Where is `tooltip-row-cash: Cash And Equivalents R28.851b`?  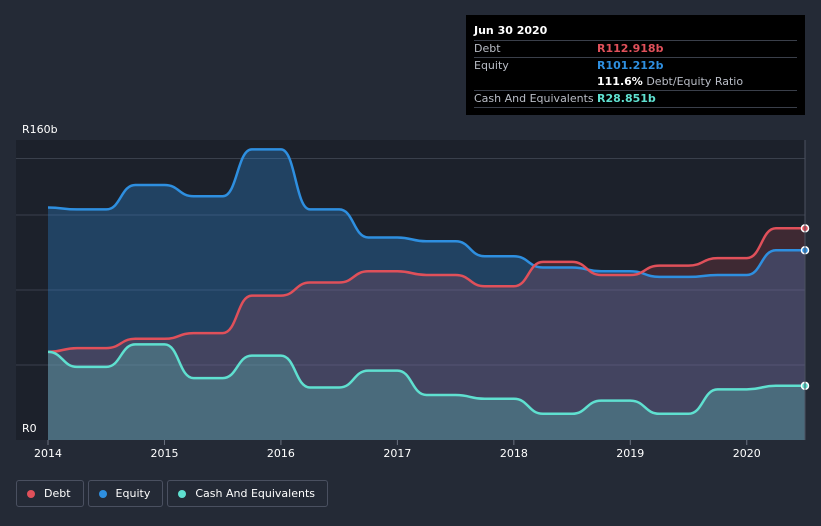
tooltip-row-cash: Cash And Equivalents R28.851b is located at coordinates (635, 99).